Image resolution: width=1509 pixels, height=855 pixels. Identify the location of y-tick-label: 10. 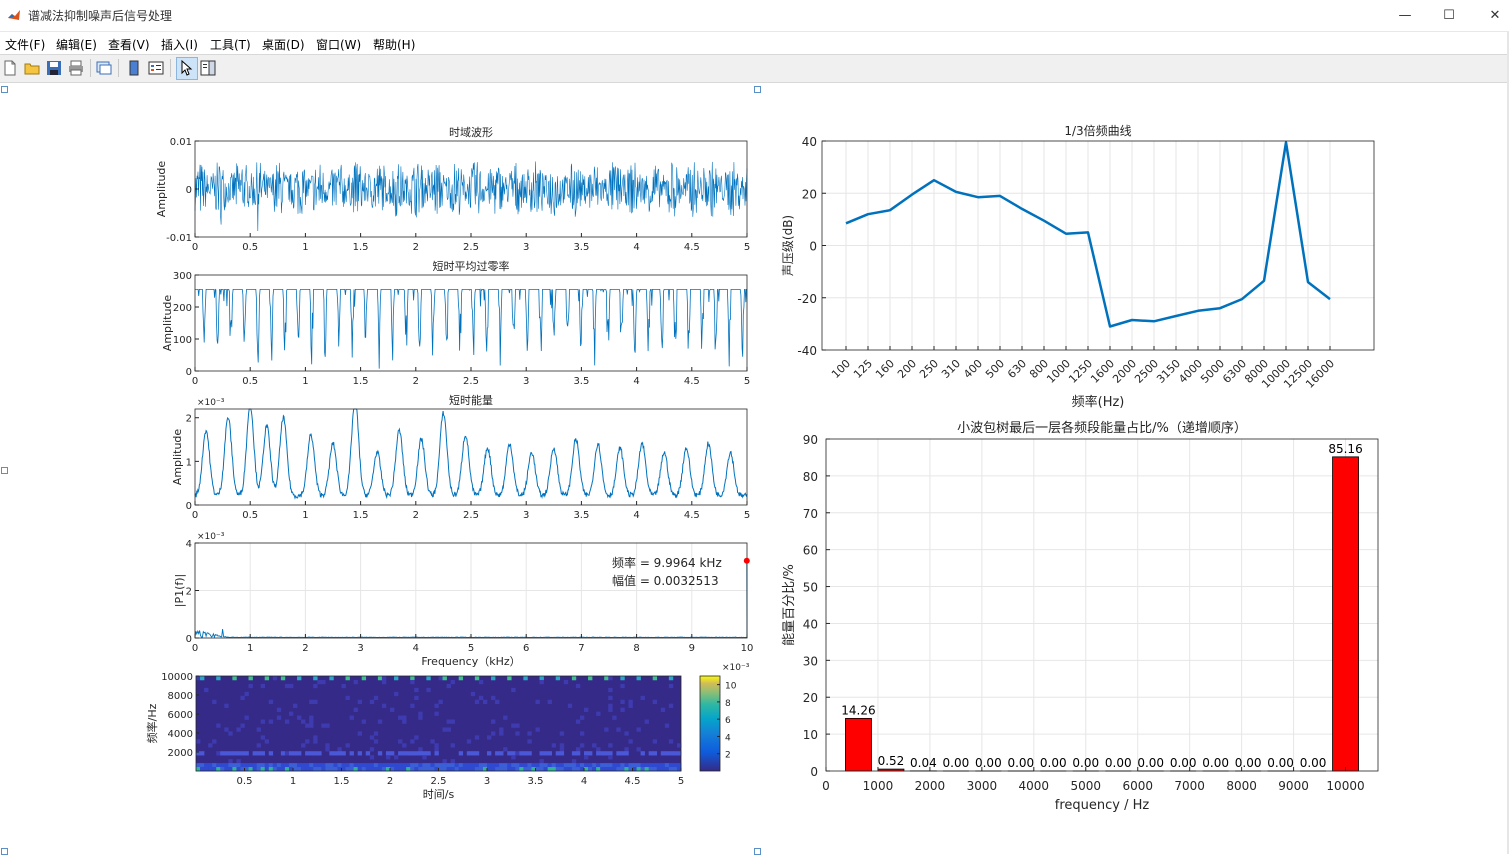
(810, 735).